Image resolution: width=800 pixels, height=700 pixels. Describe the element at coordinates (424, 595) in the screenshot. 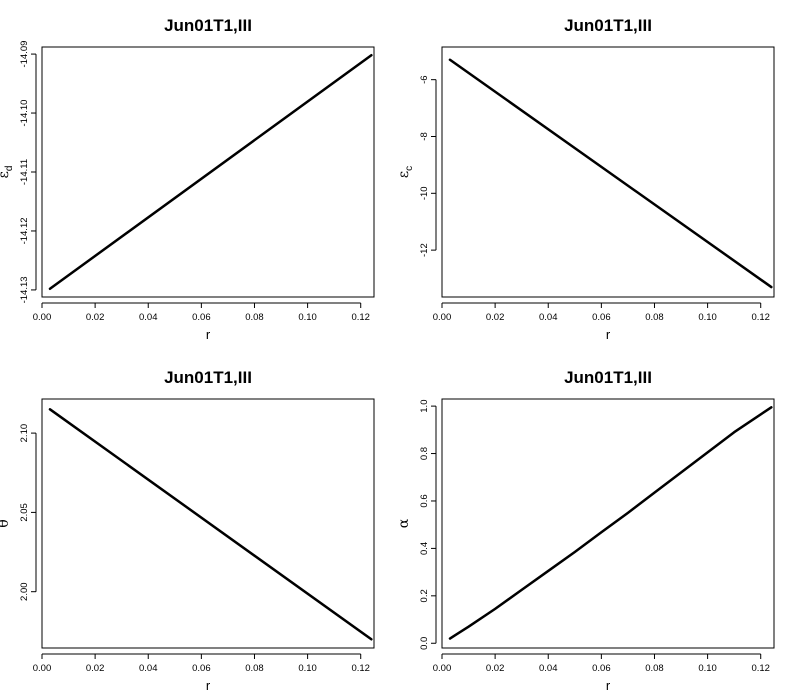

I see `y-tick-label: 0.2` at that location.